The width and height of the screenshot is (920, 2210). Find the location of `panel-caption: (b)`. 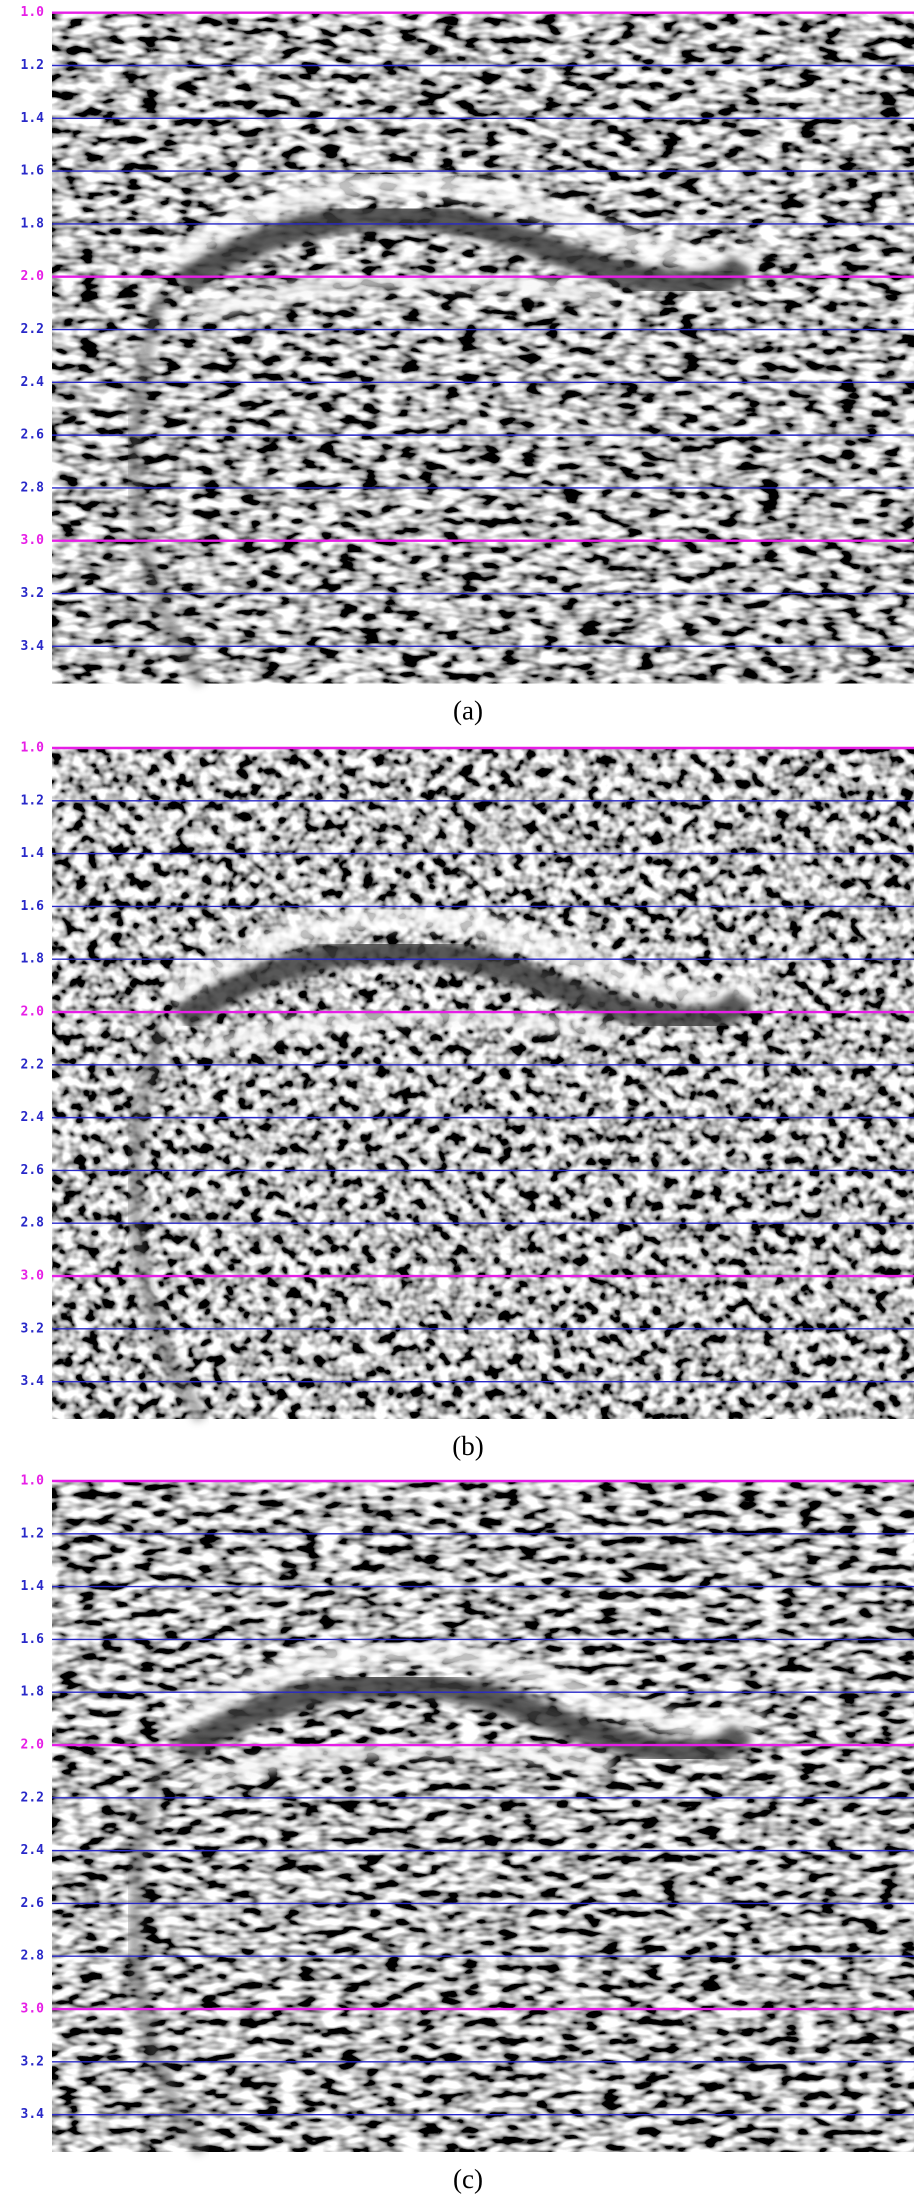

panel-caption: (b) is located at coordinates (467, 1446).